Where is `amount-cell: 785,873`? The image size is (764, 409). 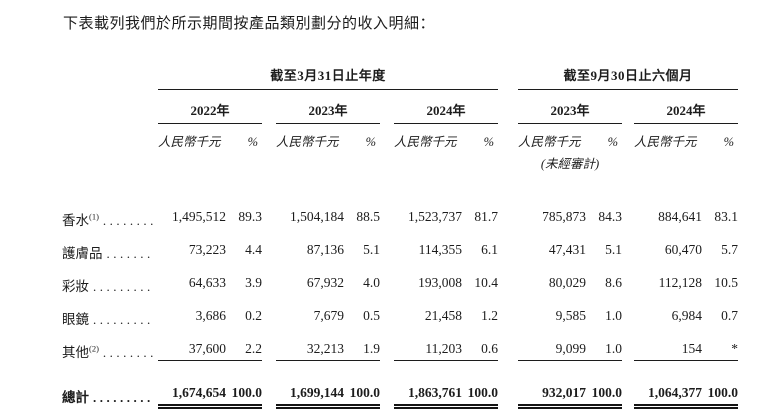 amount-cell: 785,873 is located at coordinates (564, 216).